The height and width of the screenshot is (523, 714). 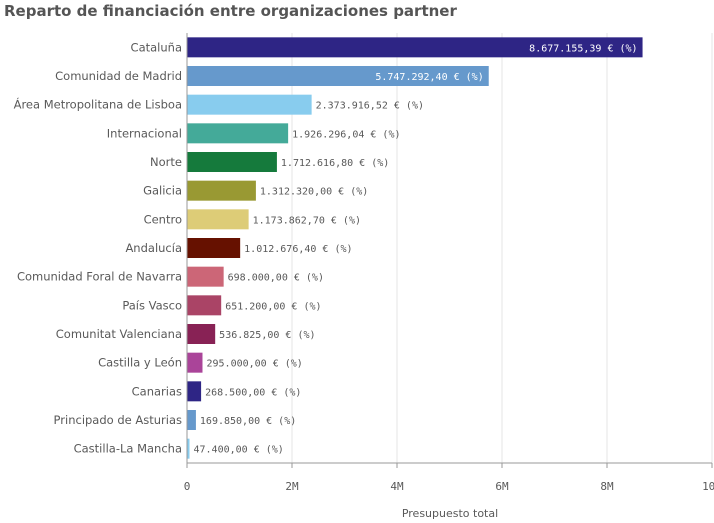 I want to click on data-label: 651.200,00 € (%), so click(x=273, y=306).